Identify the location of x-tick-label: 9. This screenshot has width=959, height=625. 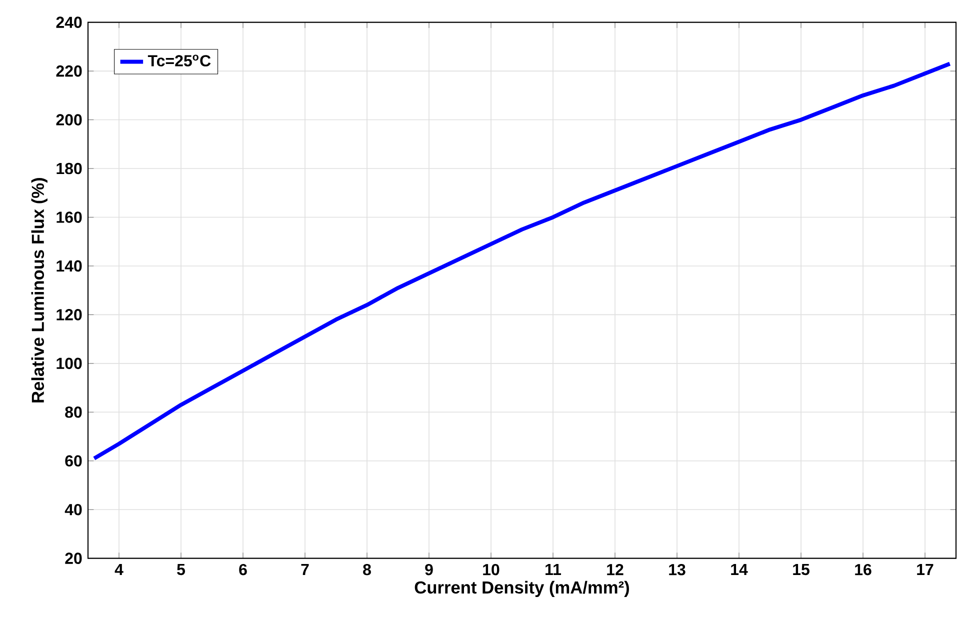
(429, 570).